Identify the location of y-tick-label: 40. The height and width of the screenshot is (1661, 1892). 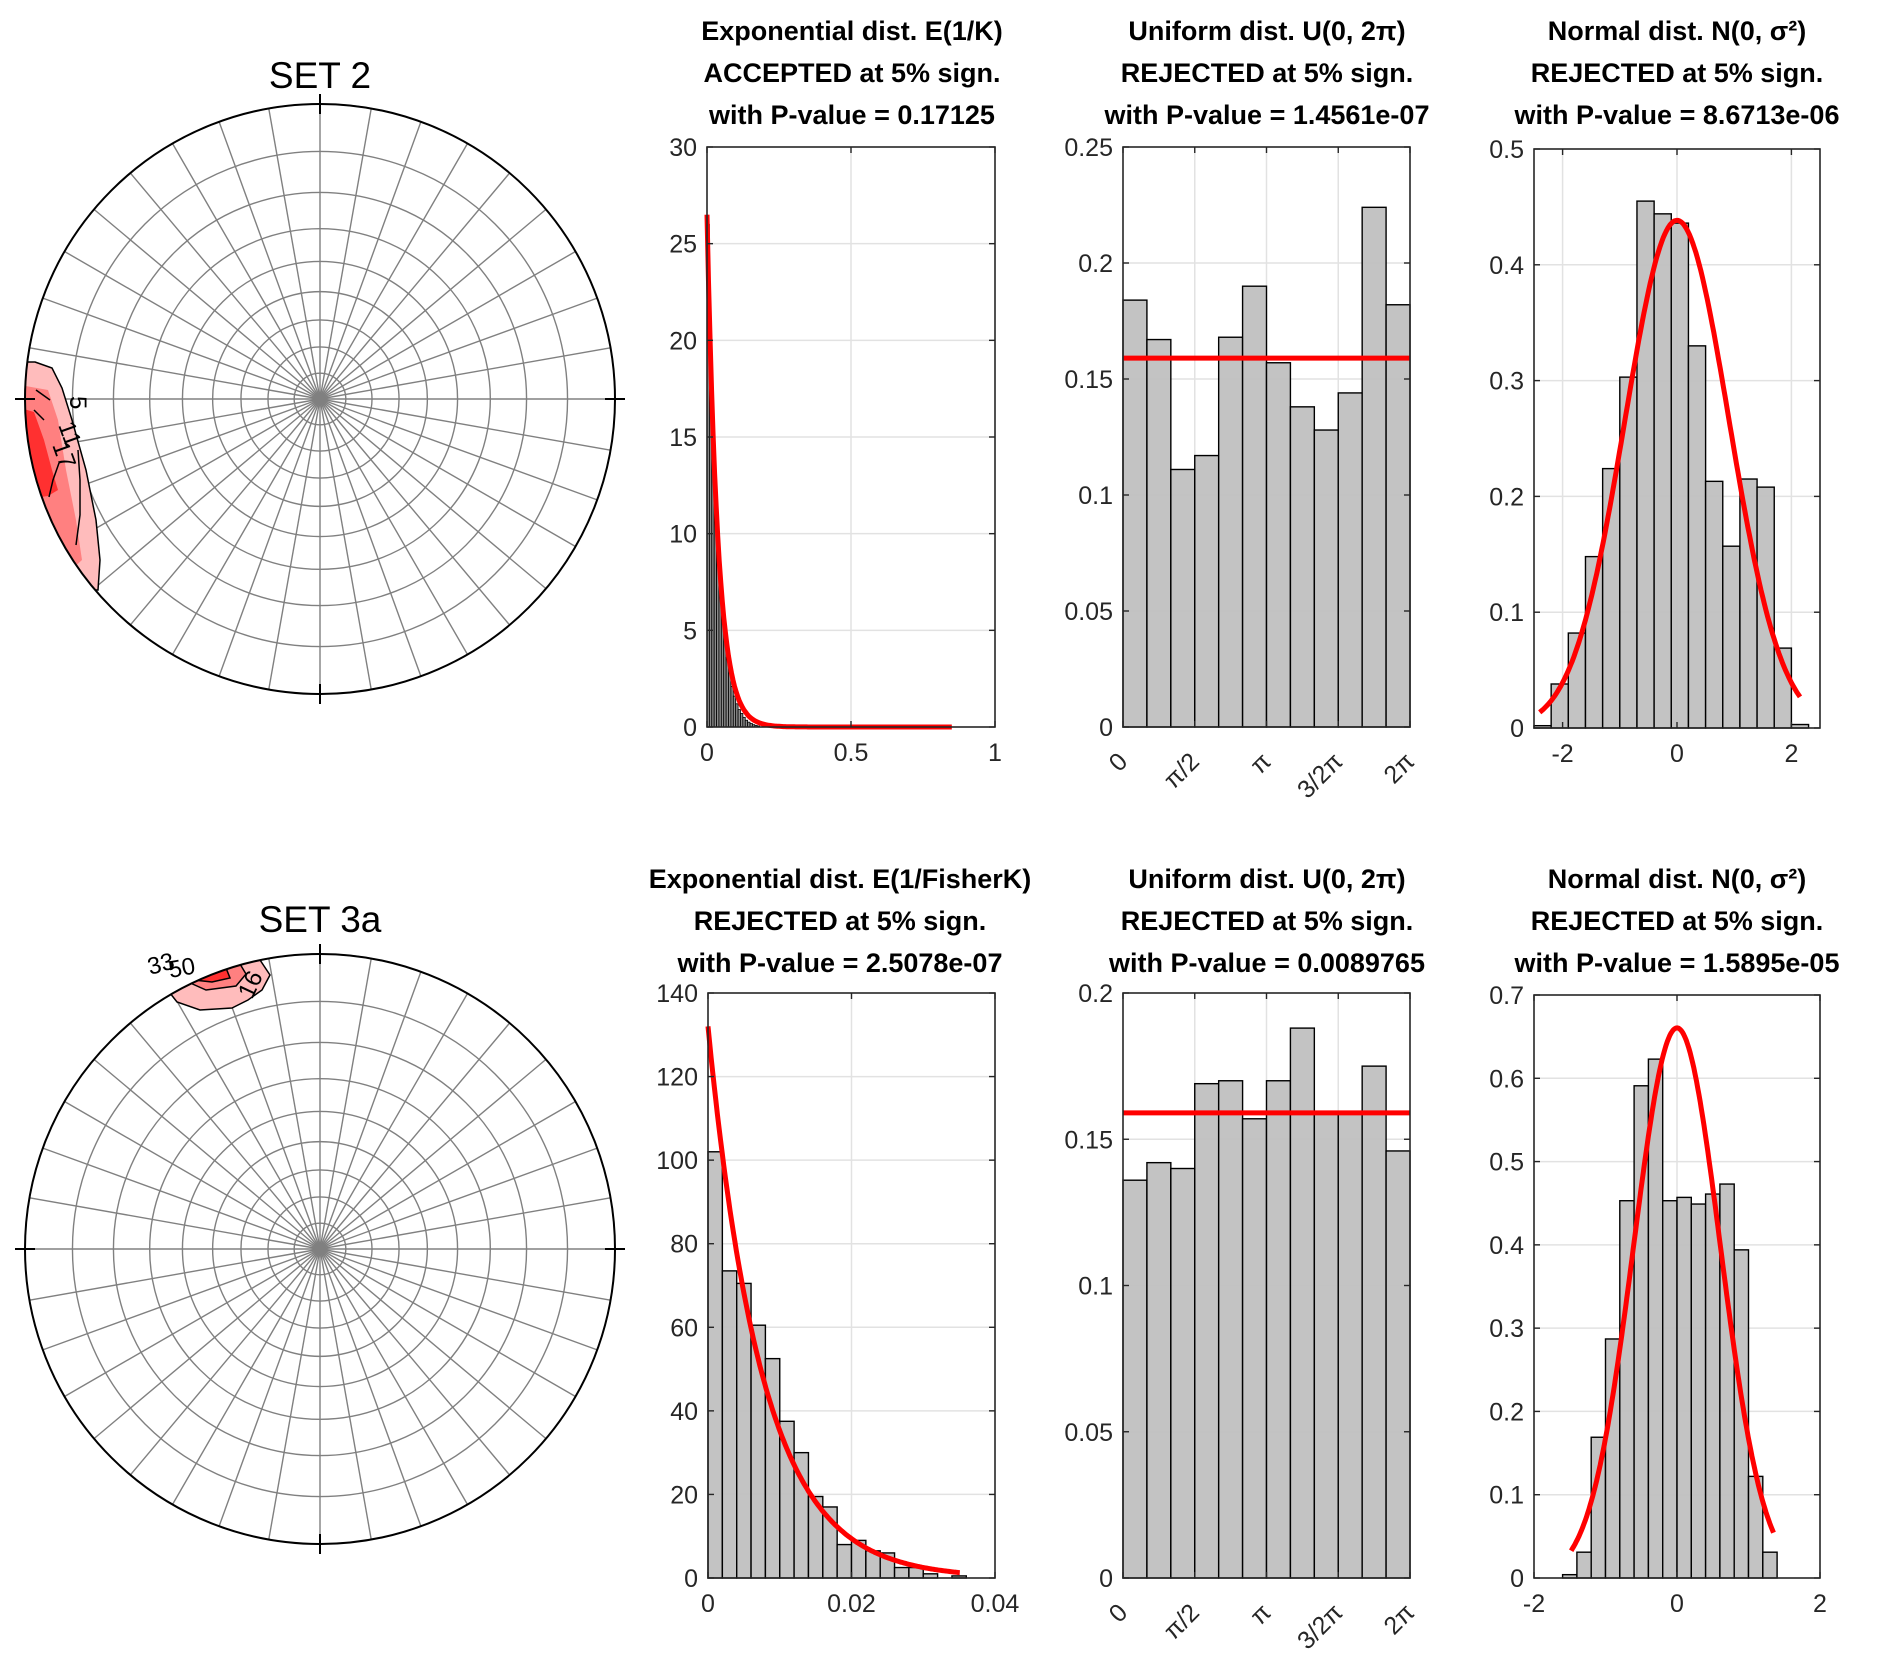
(684, 1412).